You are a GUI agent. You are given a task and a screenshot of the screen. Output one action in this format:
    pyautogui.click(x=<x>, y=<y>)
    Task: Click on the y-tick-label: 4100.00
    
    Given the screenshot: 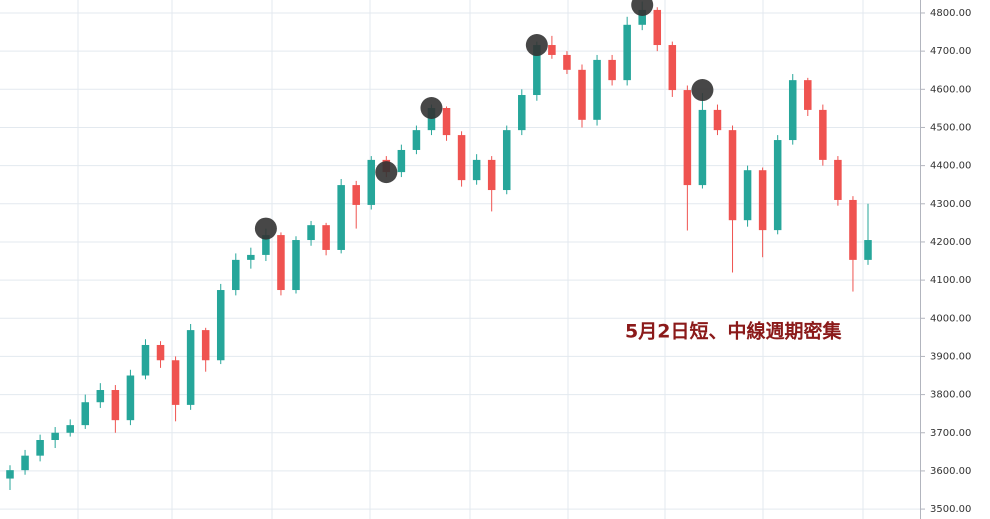 What is the action you would take?
    pyautogui.click(x=950, y=280)
    